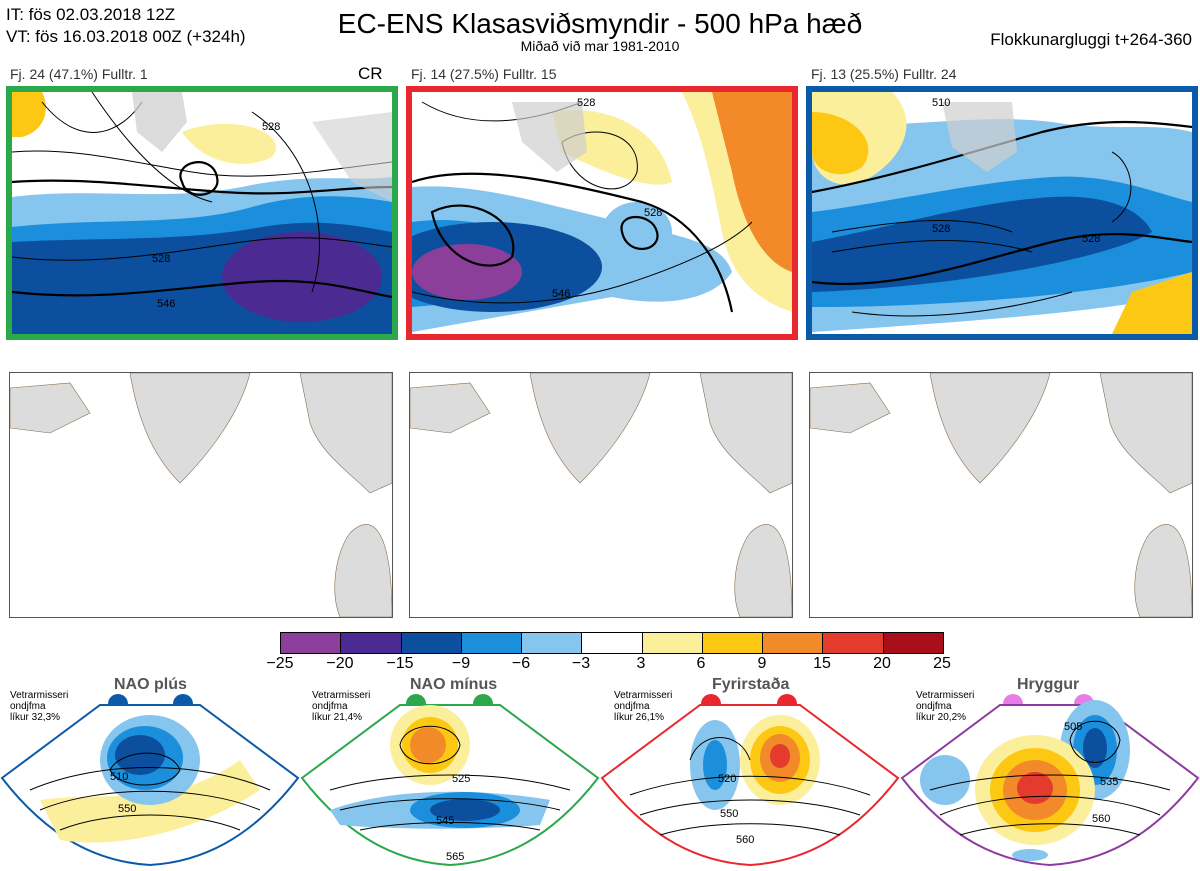 Image resolution: width=1200 pixels, height=871 pixels. I want to click on note-line: líkur 20,2%, so click(941, 717).